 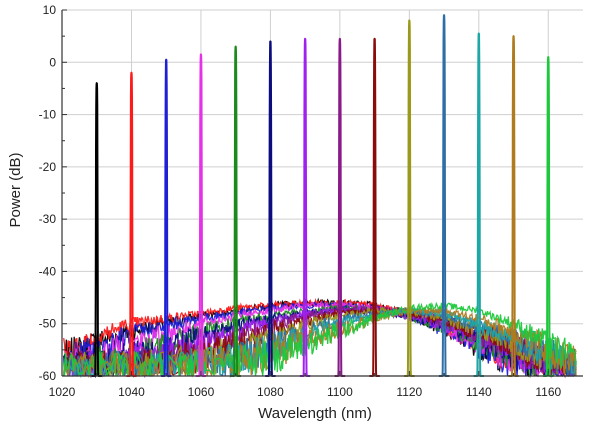 What do you see at coordinates (48, 219) in the screenshot?
I see `y-tick-label: -30` at bounding box center [48, 219].